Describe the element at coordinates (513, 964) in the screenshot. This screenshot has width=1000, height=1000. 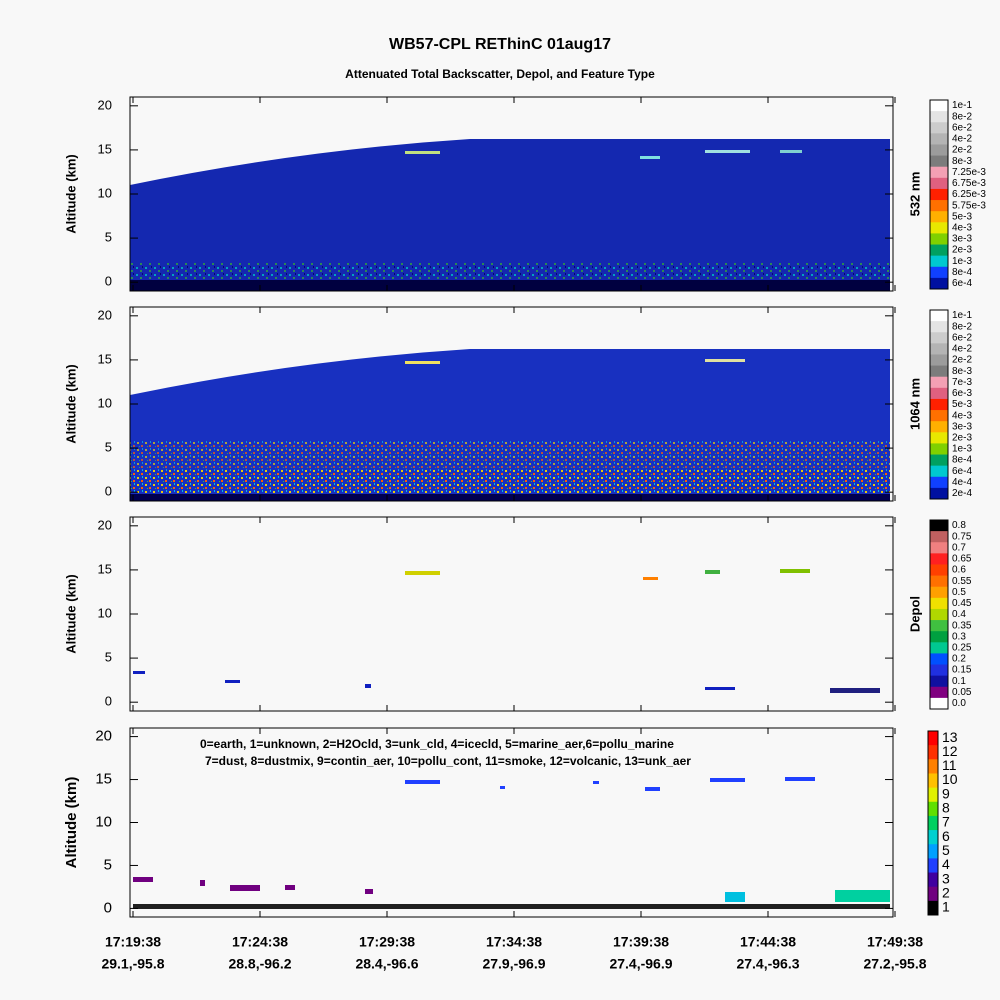
I see `x-tick-location: 27.9,-96.9` at that location.